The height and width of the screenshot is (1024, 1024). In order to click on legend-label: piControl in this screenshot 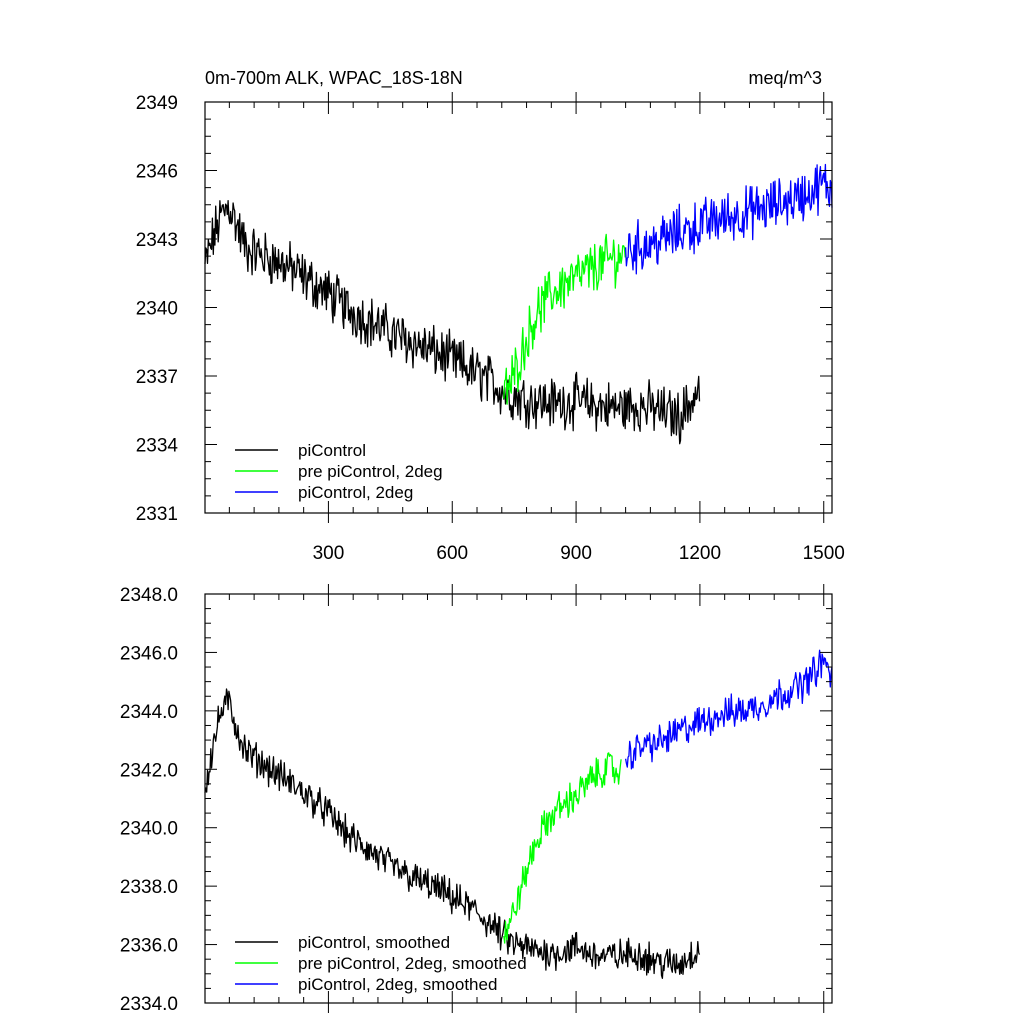, I will do `click(332, 450)`.